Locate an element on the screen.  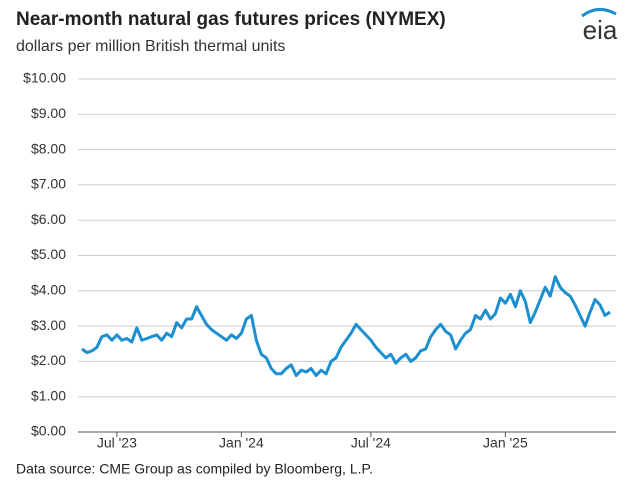
logo-arc is located at coordinates (599, 13).